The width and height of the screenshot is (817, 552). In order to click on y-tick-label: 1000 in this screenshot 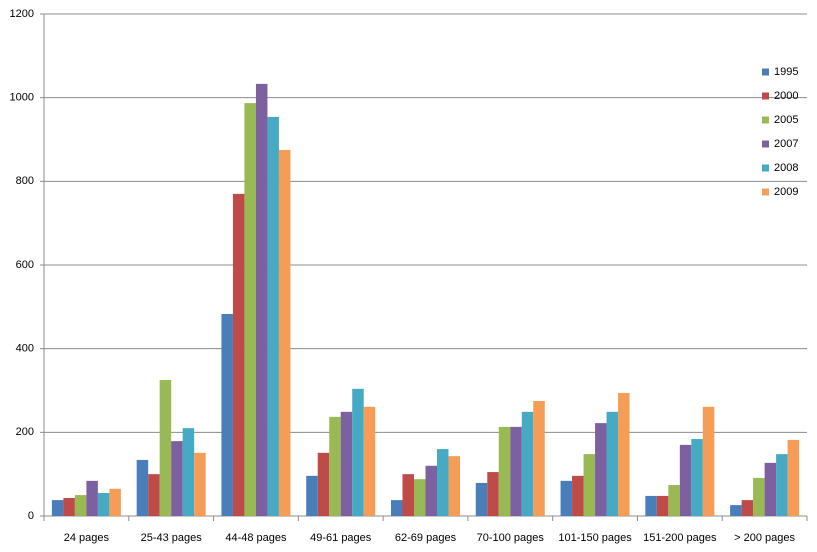, I will do `click(22, 98)`.